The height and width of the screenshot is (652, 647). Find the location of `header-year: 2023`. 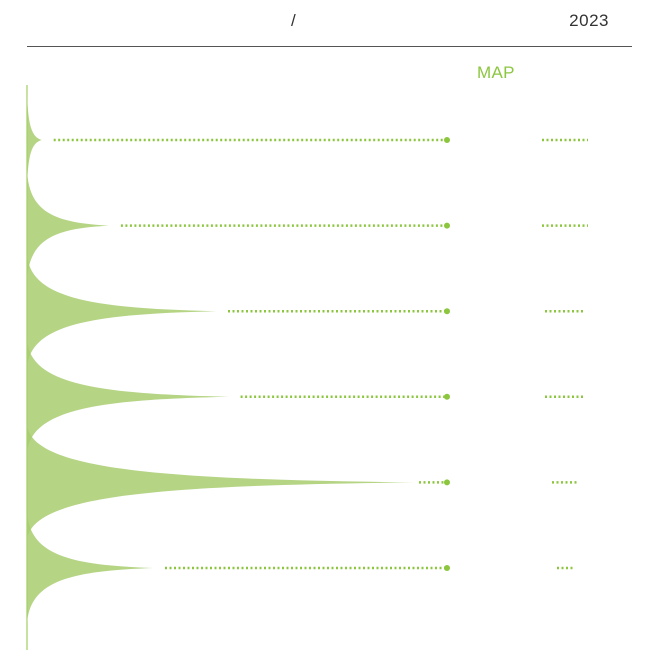

header-year: 2023 is located at coordinates (589, 20).